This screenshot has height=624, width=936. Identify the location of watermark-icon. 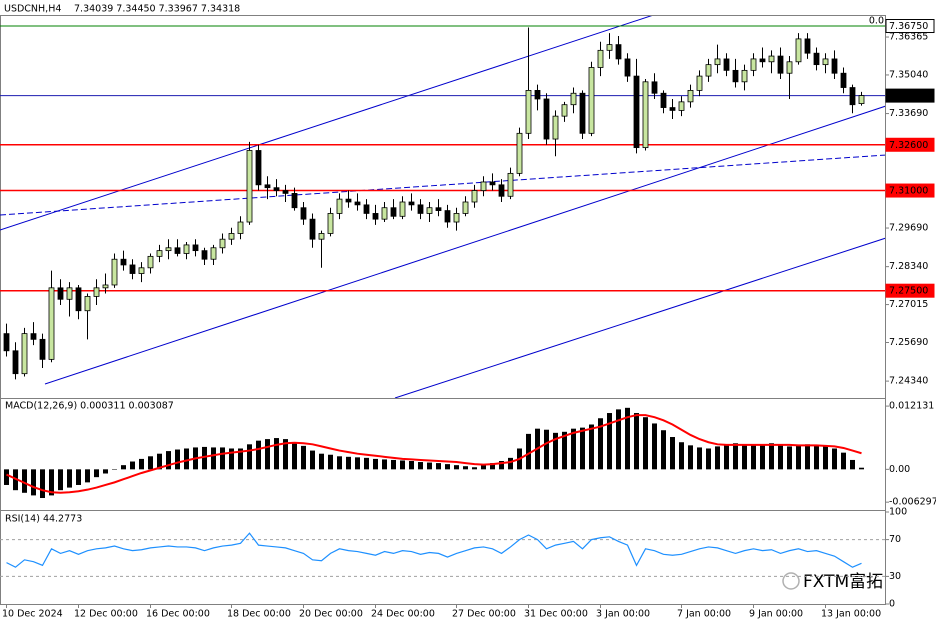
(791, 581).